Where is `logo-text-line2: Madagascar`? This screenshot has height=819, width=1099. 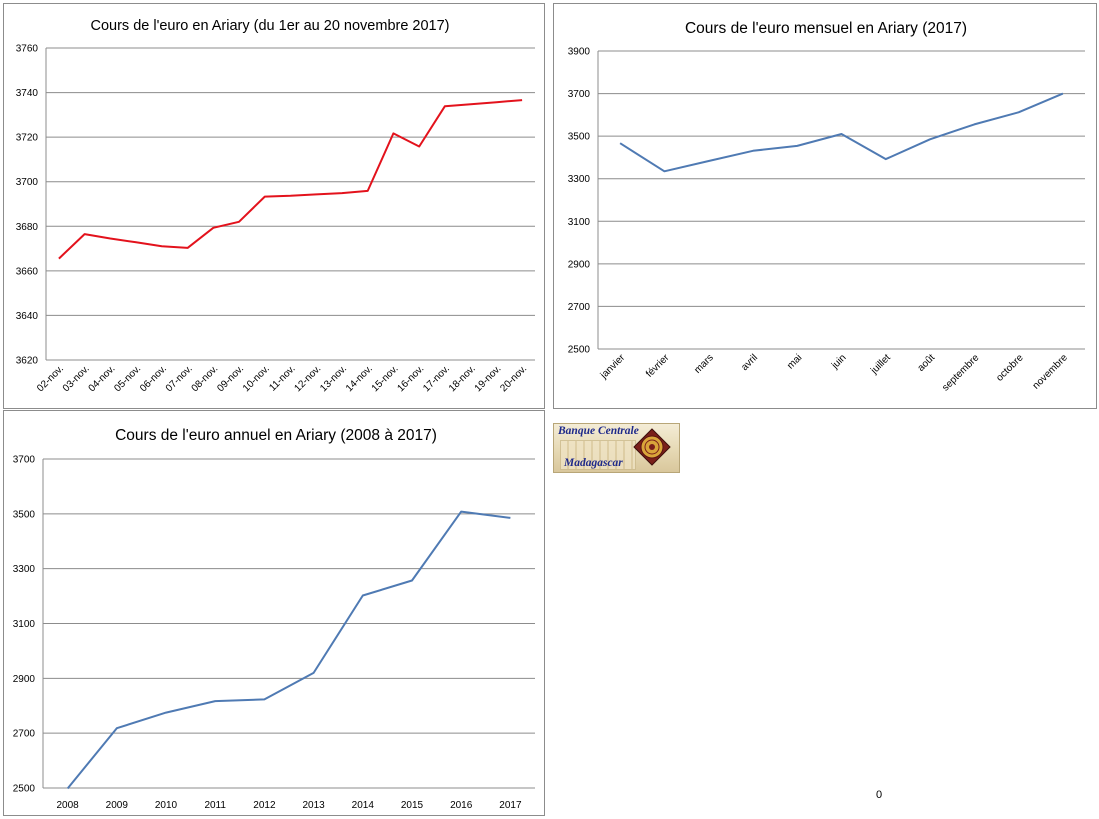 logo-text-line2: Madagascar is located at coordinates (593, 463).